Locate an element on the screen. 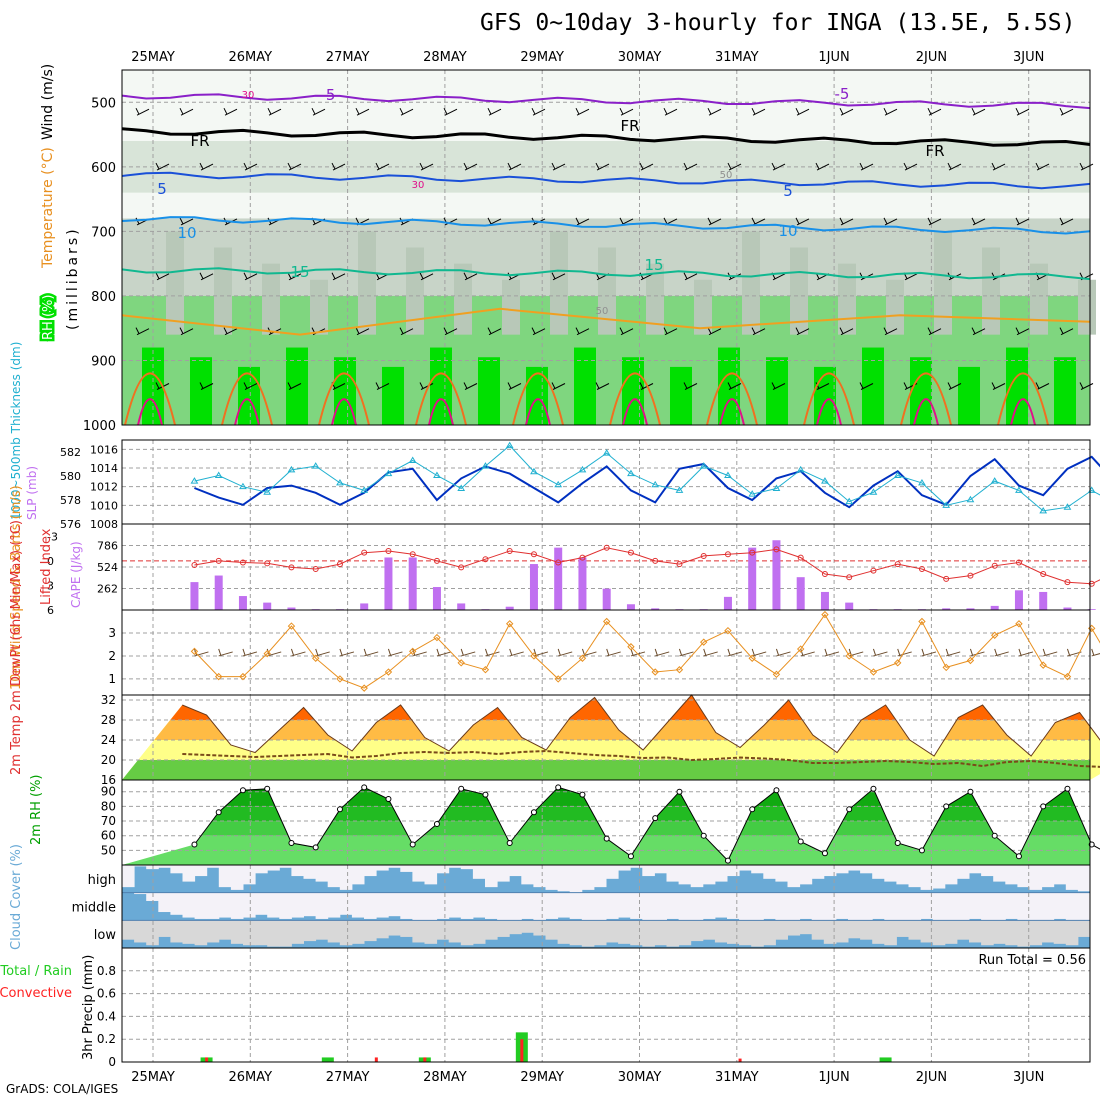 Image resolution: width=1100 pixels, height=1100 pixels. footer-credit: GrADS: COLA/IGES is located at coordinates (62, 1089).